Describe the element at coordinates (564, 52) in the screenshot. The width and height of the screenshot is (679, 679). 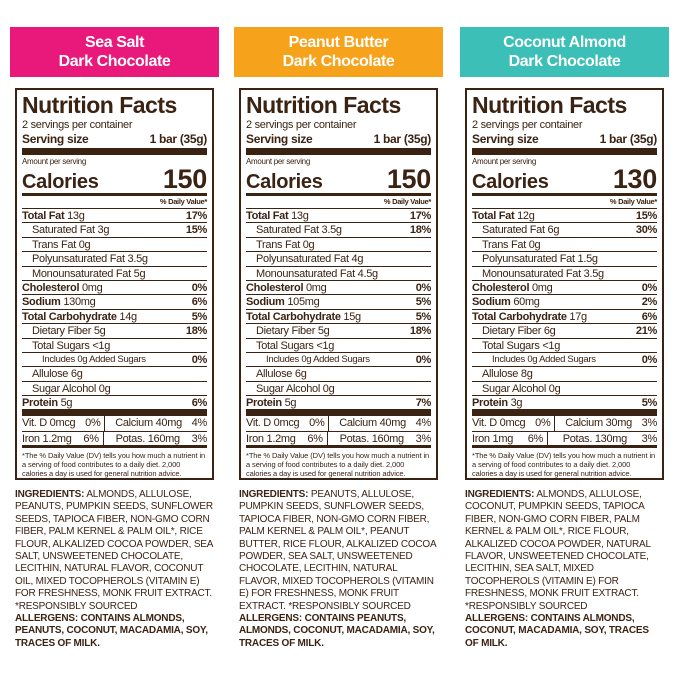
I see `product-header: Coconut Almond Dark Chocolate` at that location.